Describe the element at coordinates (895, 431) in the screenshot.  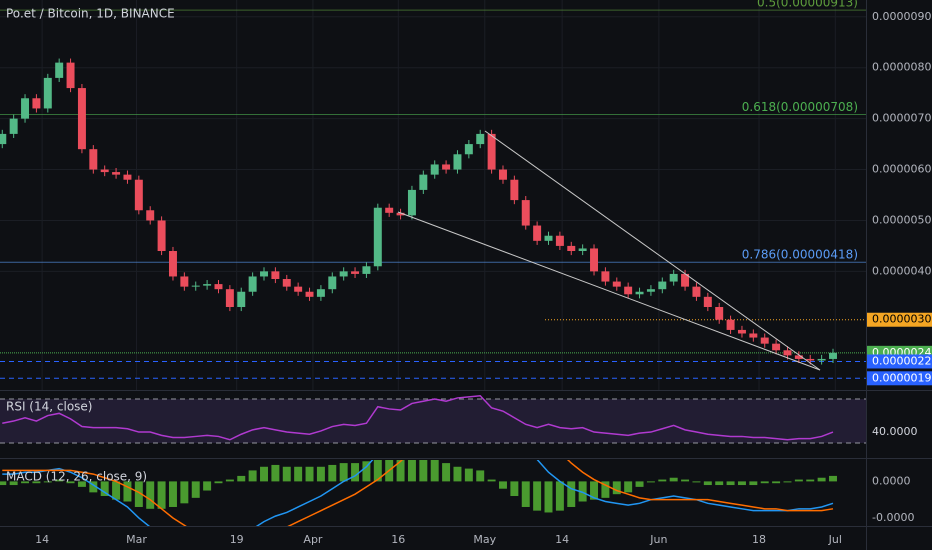
I see `rsi-value-label: 40.0000` at that location.